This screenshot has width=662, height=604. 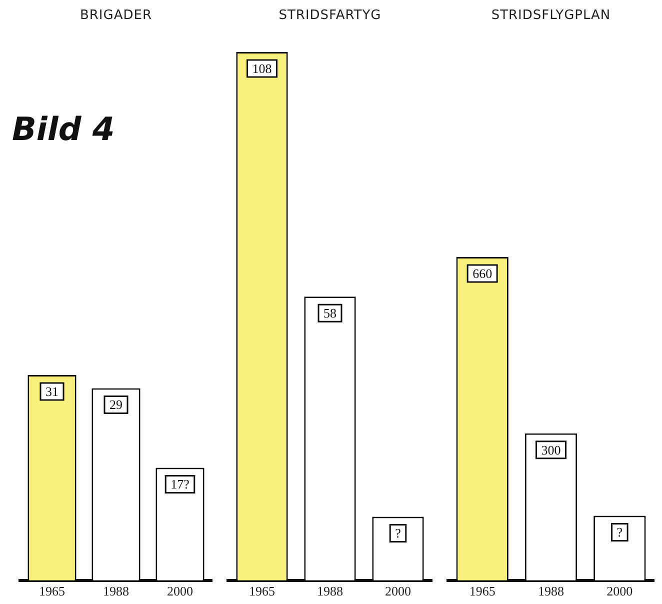 I want to click on text: Bild 4, so click(x=63, y=129).